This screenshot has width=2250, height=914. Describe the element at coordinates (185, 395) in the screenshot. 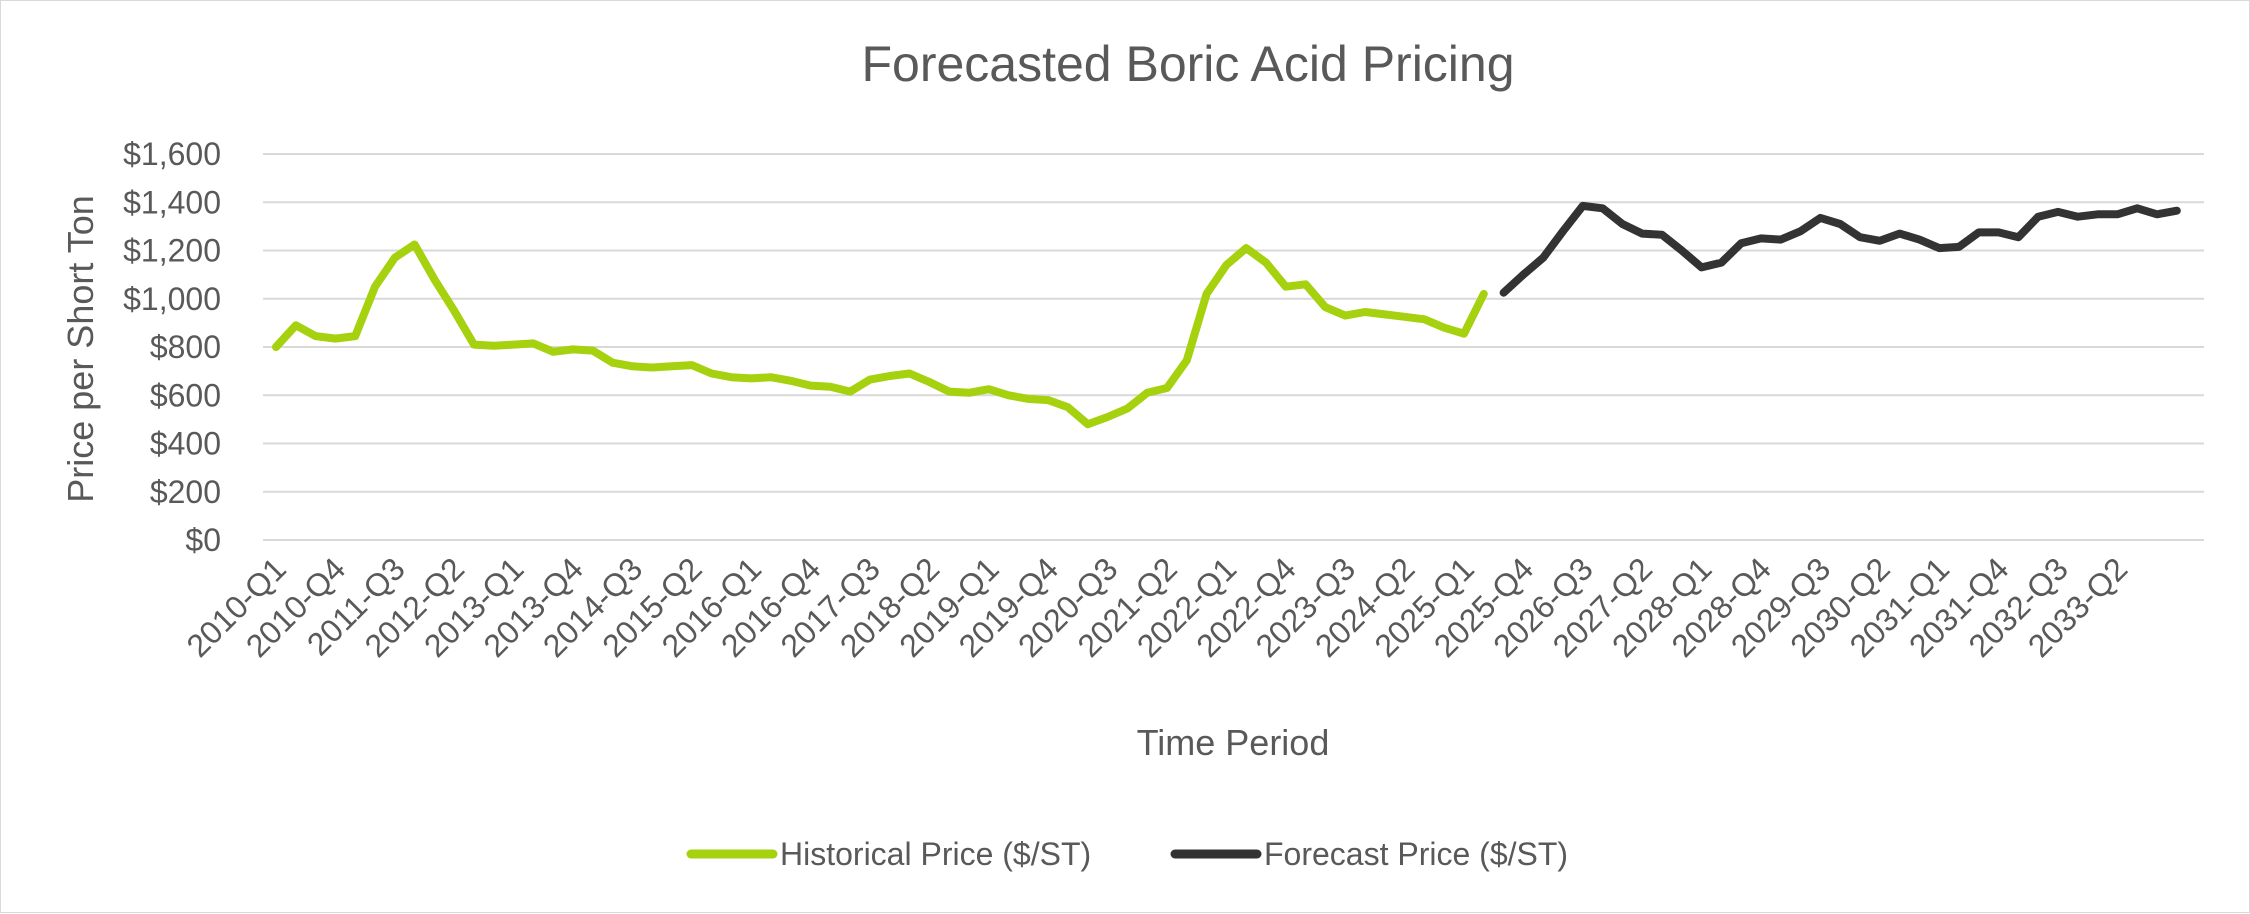

I see `y-tick-label: $600` at that location.